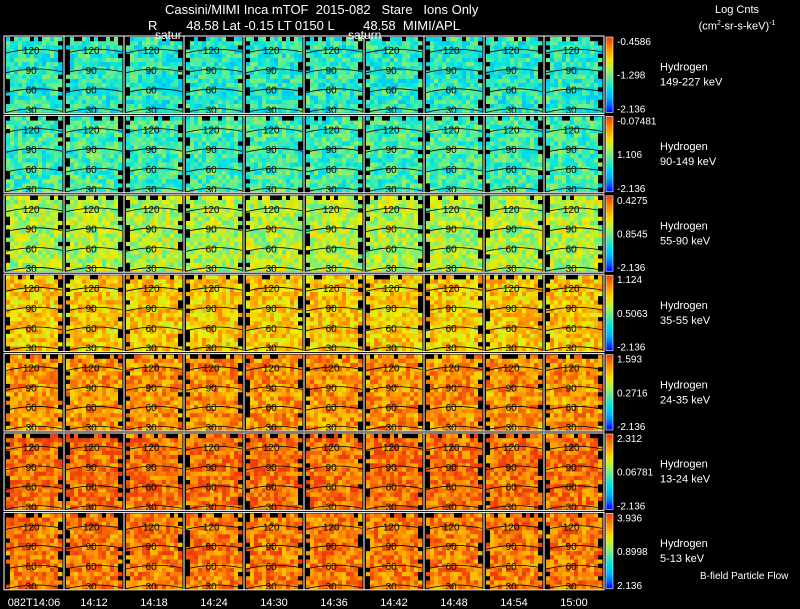 The width and height of the screenshot is (800, 609). Describe the element at coordinates (32, 170) in the screenshot. I see `contour-label: 60` at that location.